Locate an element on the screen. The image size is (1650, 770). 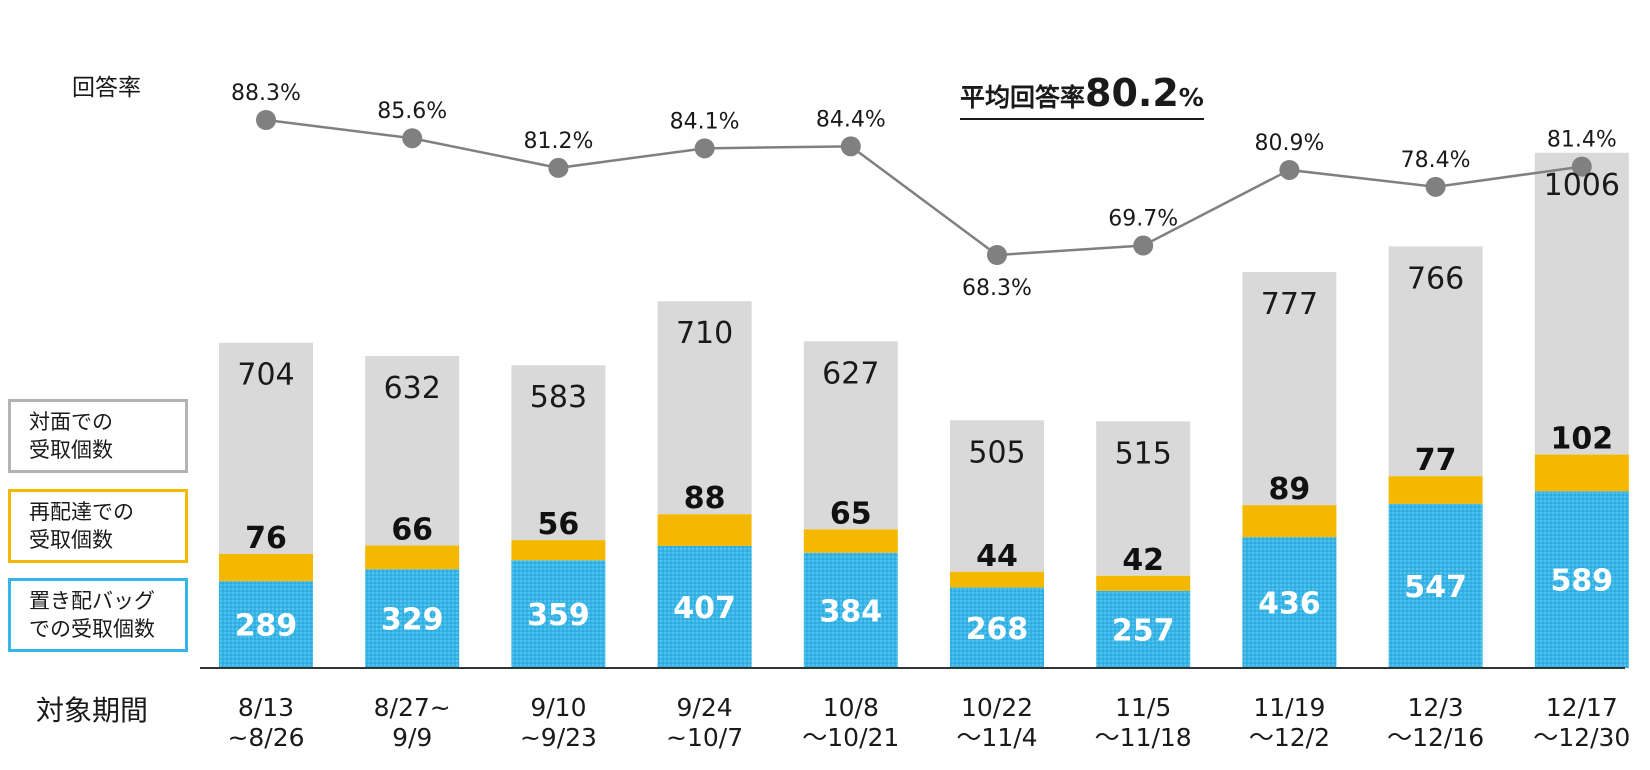
label-redelivery-3: 88 is located at coordinates (705, 498).